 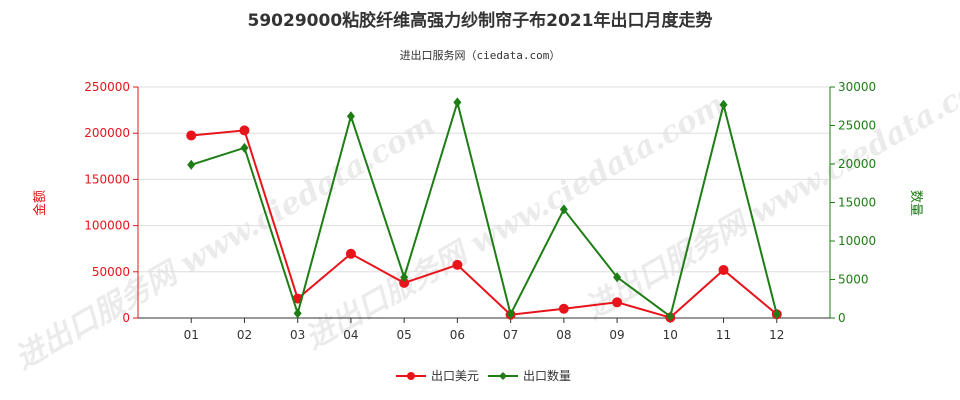 What do you see at coordinates (842, 318) in the screenshot?
I see `y-right-tick-label: 0` at bounding box center [842, 318].